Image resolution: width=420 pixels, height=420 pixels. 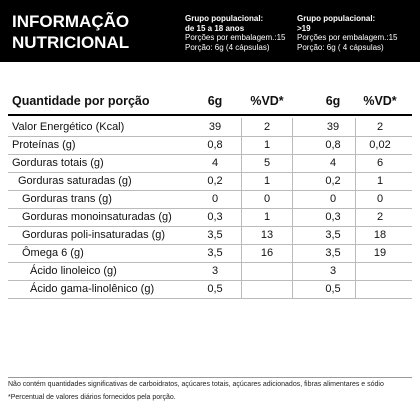 I want to click on group-line: de 15 a 18 anos, so click(x=215, y=28).